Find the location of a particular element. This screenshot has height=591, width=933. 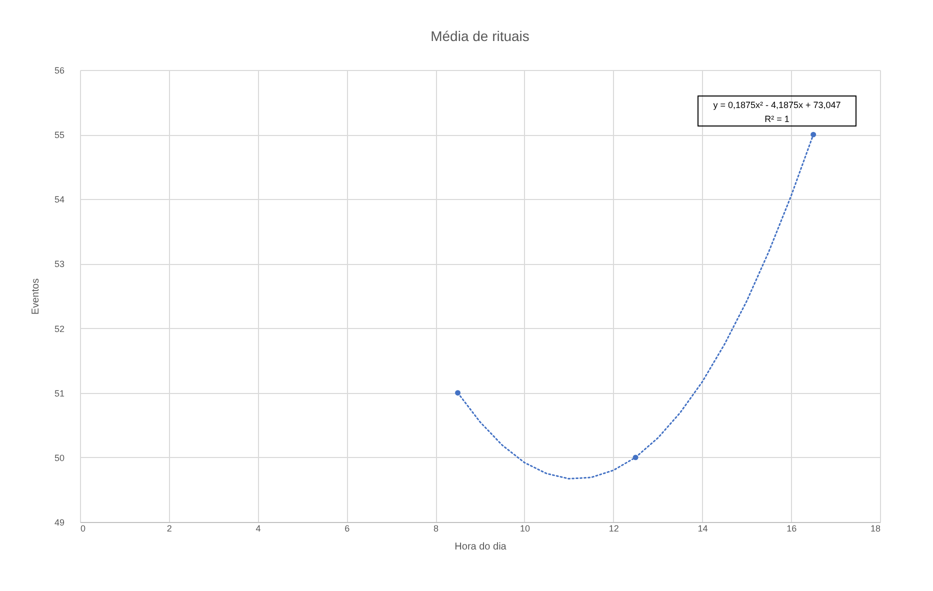

annotation: y = 0,1875x² - 4,1875x + 73,047 is located at coordinates (777, 105).